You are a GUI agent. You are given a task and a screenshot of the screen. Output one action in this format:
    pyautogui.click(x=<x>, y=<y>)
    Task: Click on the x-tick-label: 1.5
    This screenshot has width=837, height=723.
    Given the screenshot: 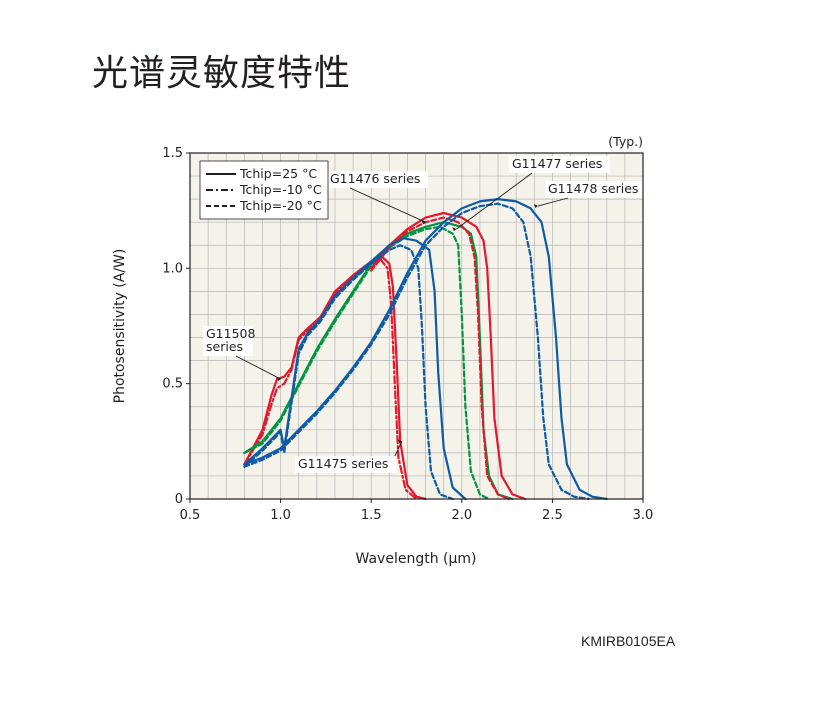 What is the action you would take?
    pyautogui.click(x=371, y=515)
    